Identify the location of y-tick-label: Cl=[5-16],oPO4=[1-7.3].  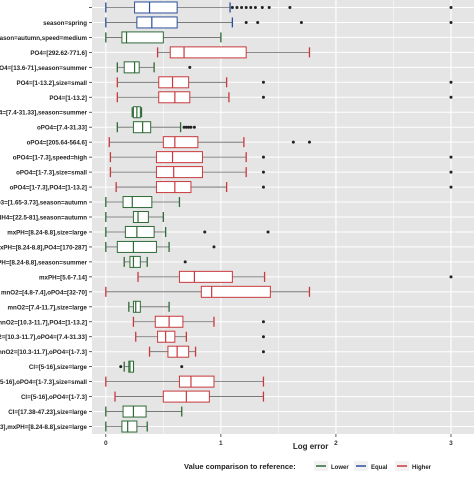
(54, 397).